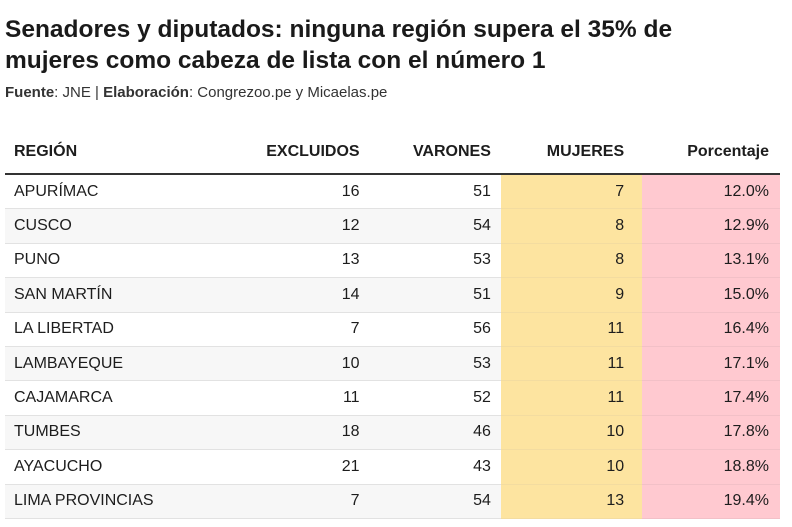 This screenshot has height=527, width=792. What do you see at coordinates (111, 261) in the screenshot?
I see `table-cell: PUNO` at bounding box center [111, 261].